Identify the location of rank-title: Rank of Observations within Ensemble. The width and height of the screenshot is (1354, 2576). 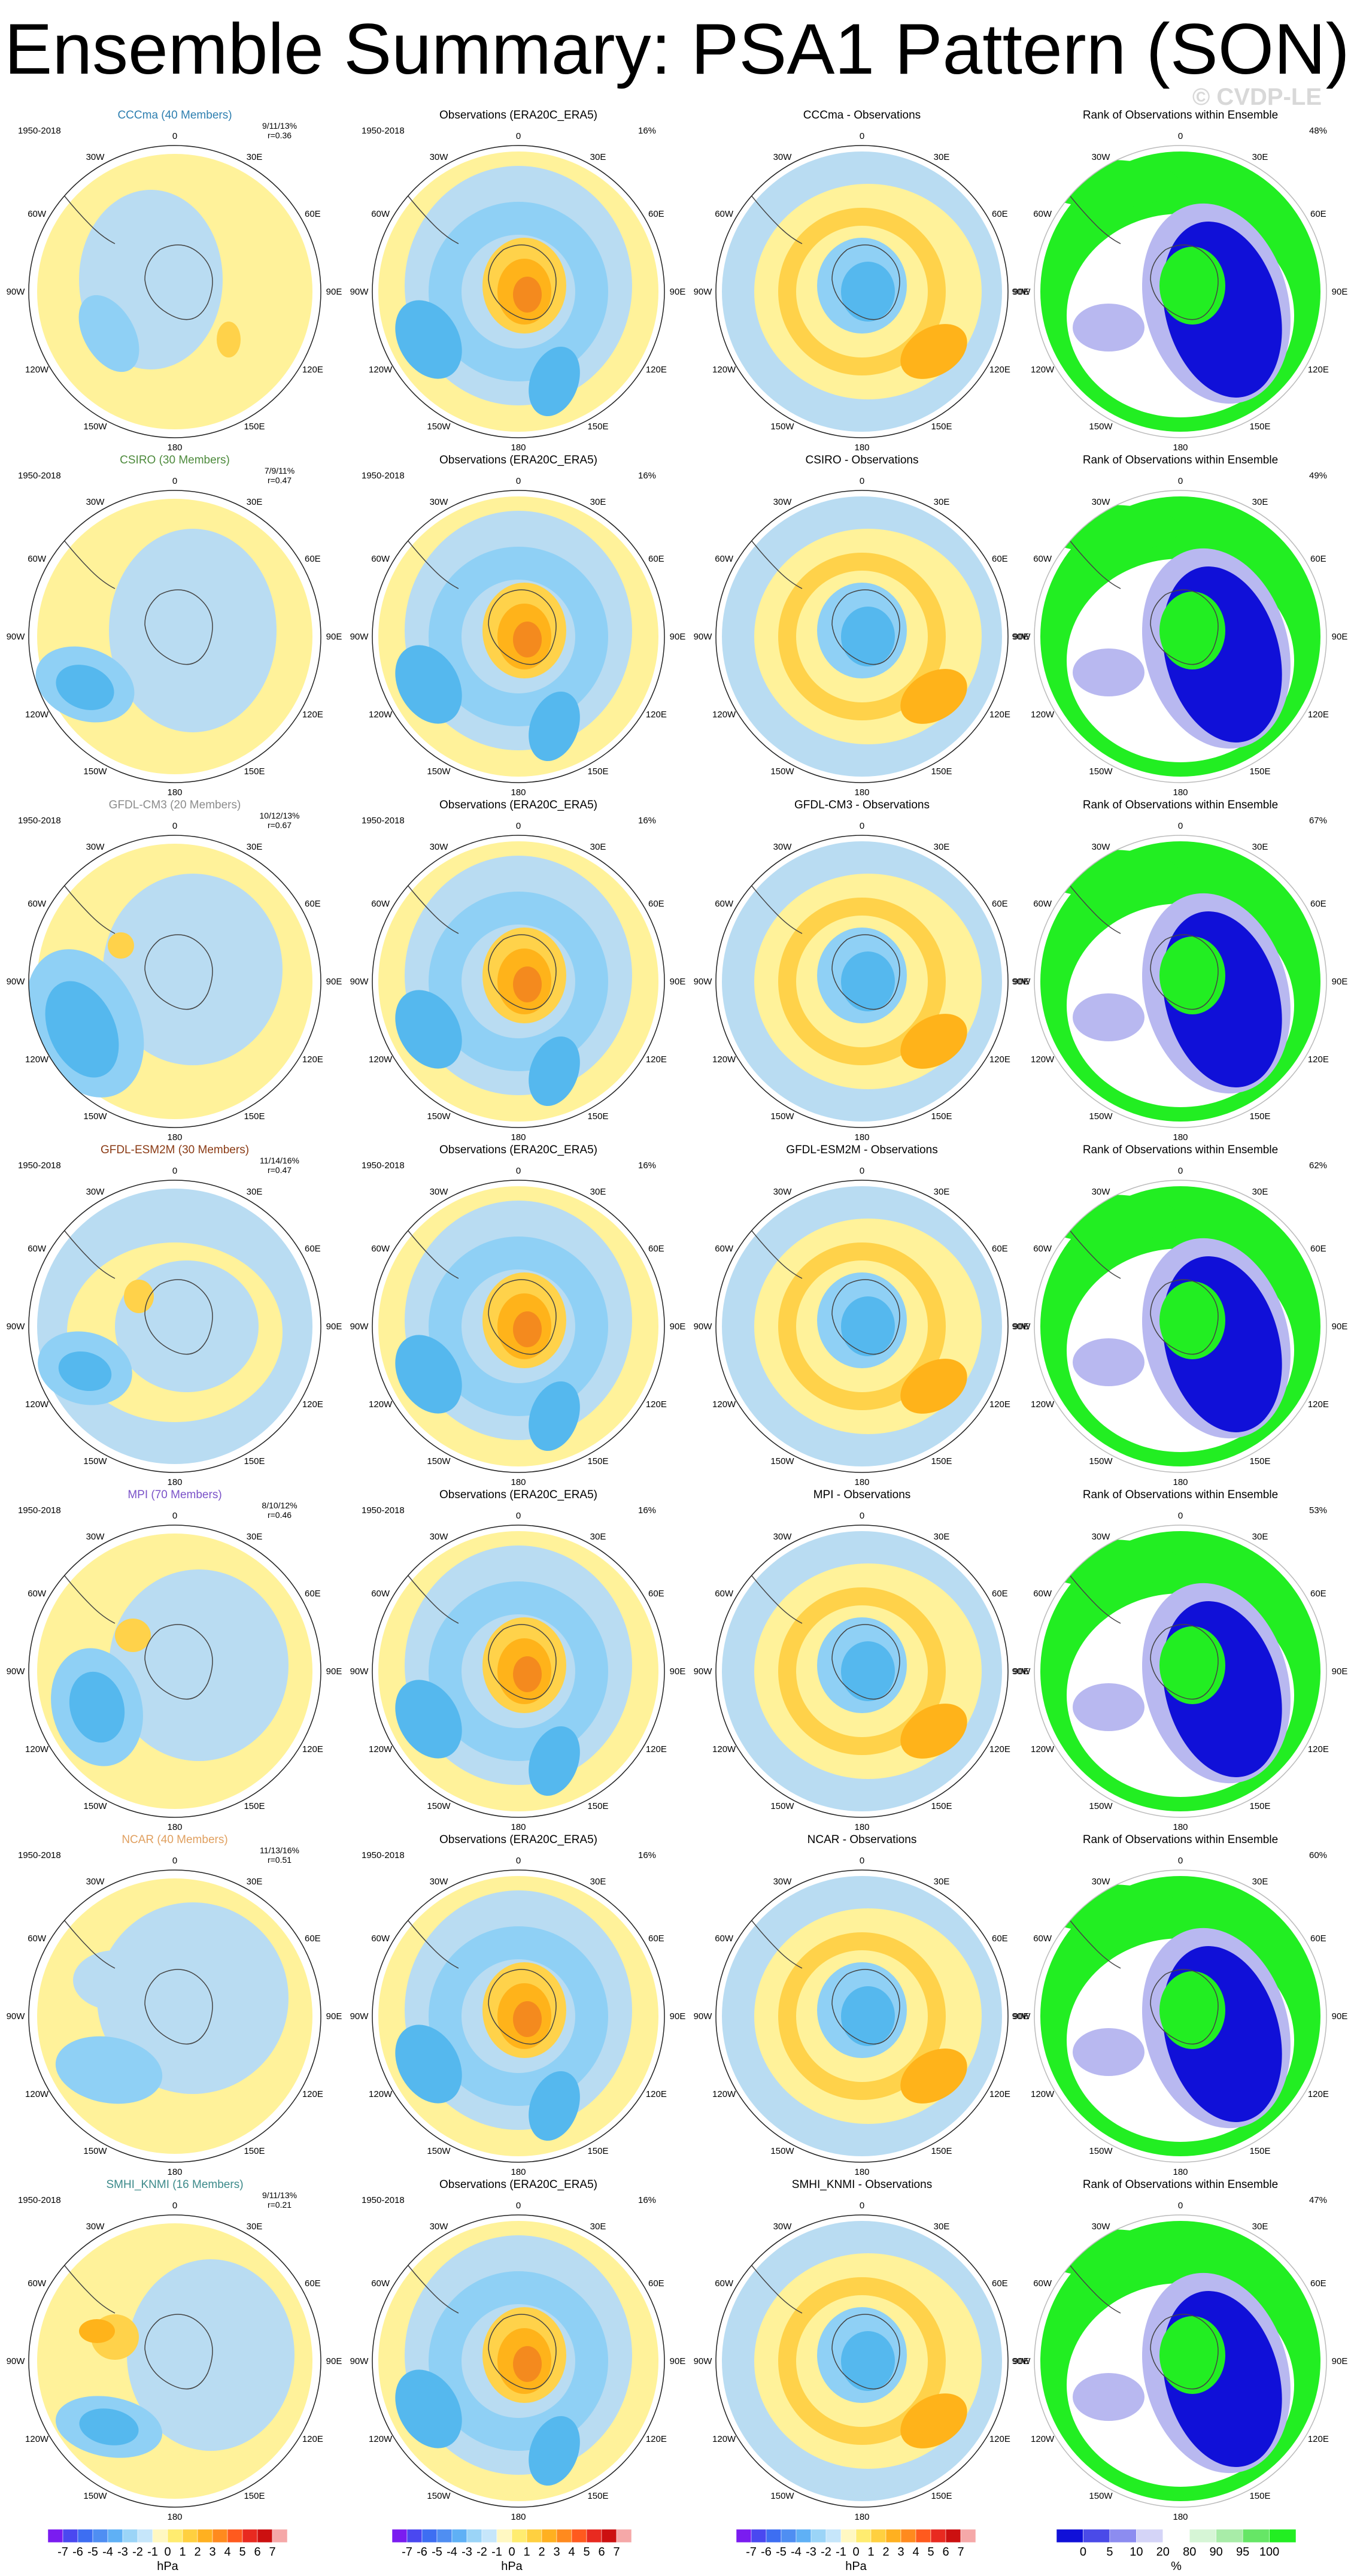
(1180, 2184).